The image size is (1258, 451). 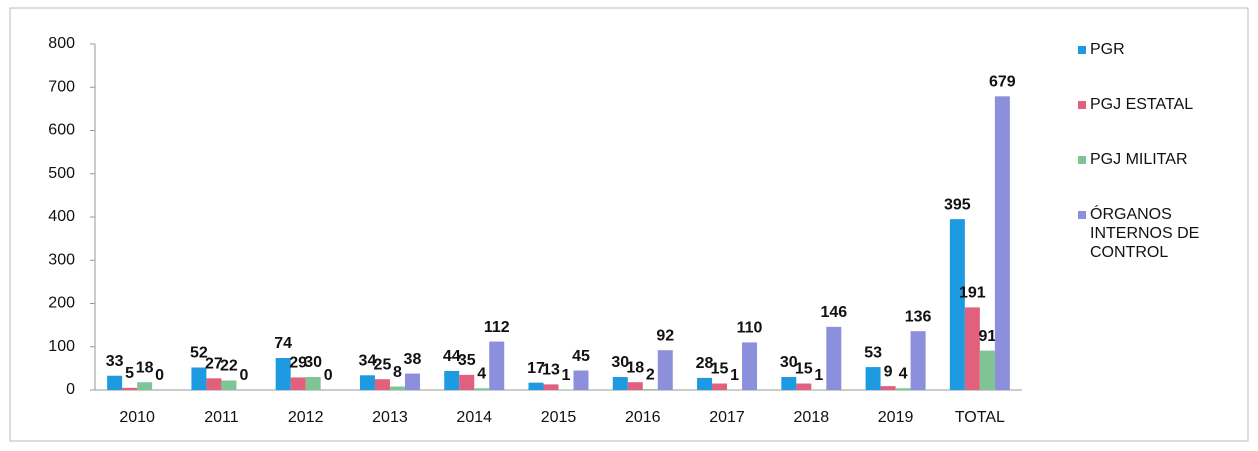 What do you see at coordinates (137, 417) in the screenshot?
I see `x-tick-label: 2010` at bounding box center [137, 417].